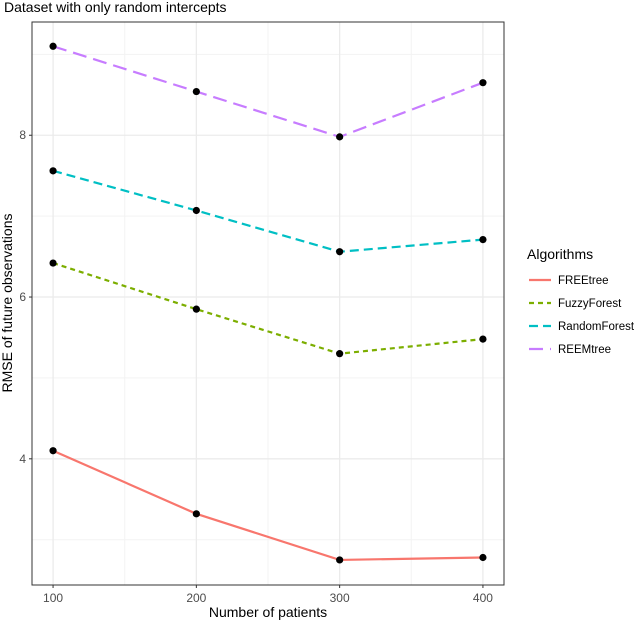  Describe the element at coordinates (590, 304) in the screenshot. I see `legend-label: FuzzyForest` at that location.